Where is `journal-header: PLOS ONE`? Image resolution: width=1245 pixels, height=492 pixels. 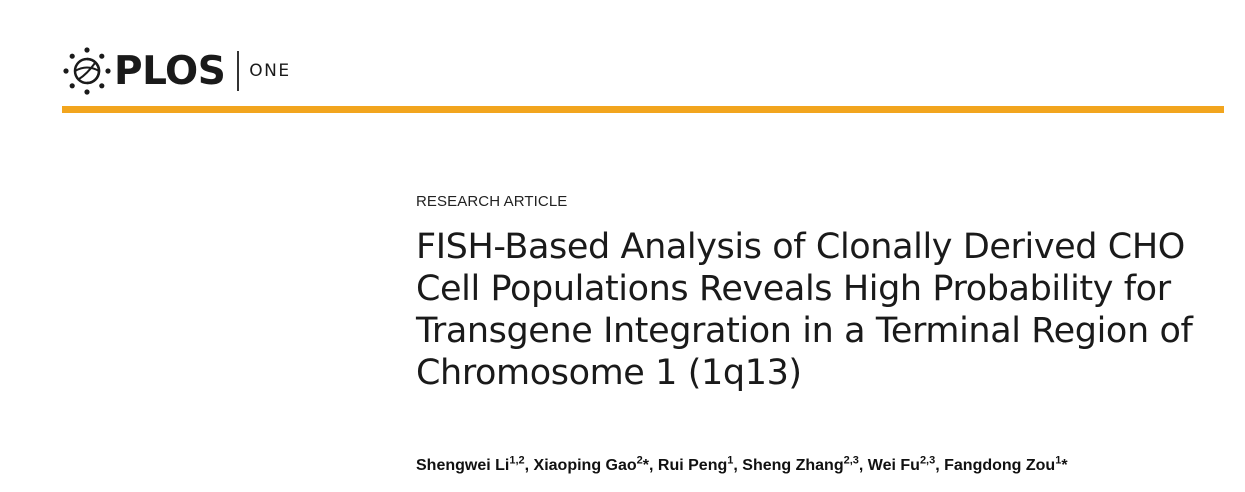
journal-header: PLOS ONE is located at coordinates (642, 70).